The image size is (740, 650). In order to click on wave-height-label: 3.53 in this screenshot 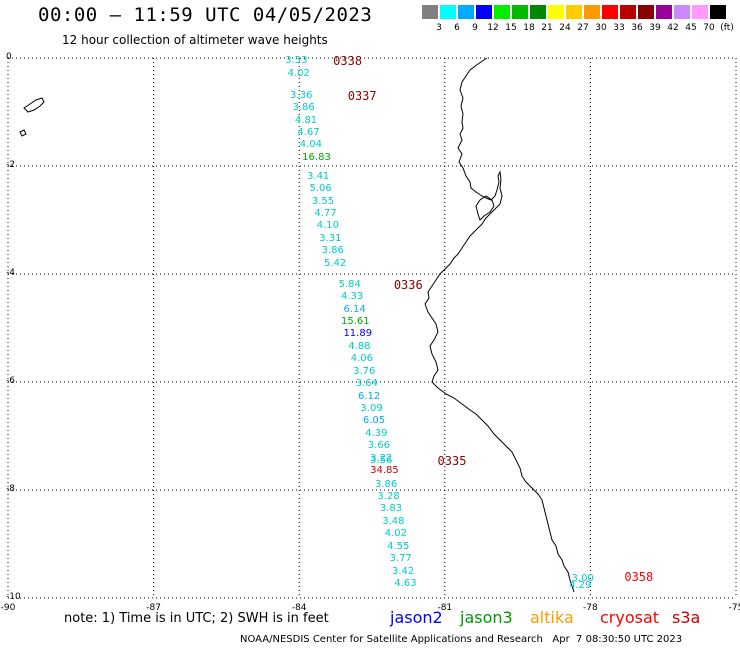, I will do `click(296, 60)`.